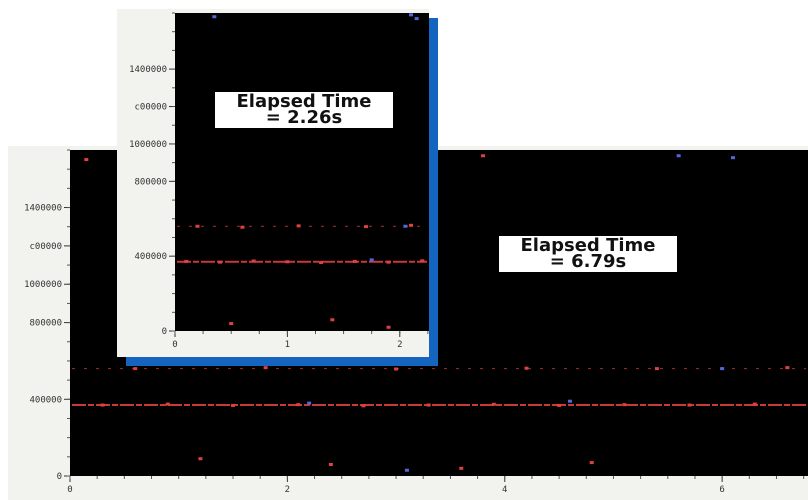 This screenshot has width=808, height=500. I want to click on elapsed-time-line2-main: = 6.79s, so click(588, 261).